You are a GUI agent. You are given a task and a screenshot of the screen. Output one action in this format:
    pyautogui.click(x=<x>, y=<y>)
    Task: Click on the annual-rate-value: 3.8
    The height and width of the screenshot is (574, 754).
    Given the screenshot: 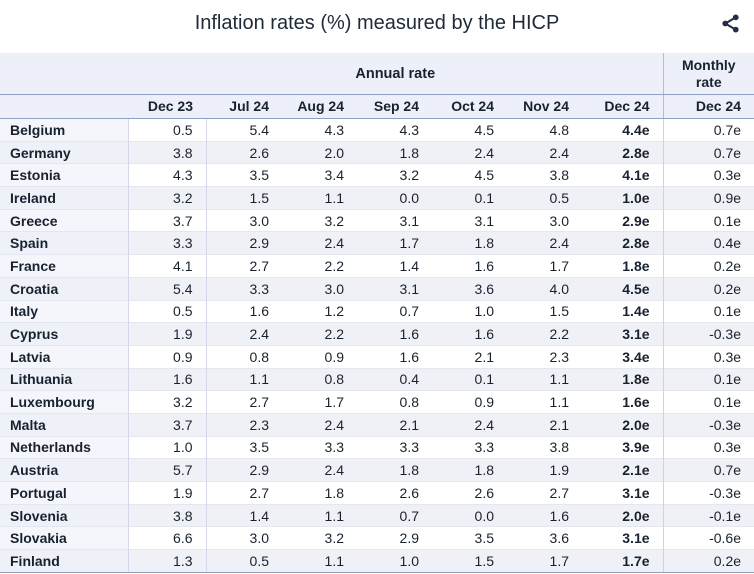 What is the action you would take?
    pyautogui.click(x=544, y=447)
    